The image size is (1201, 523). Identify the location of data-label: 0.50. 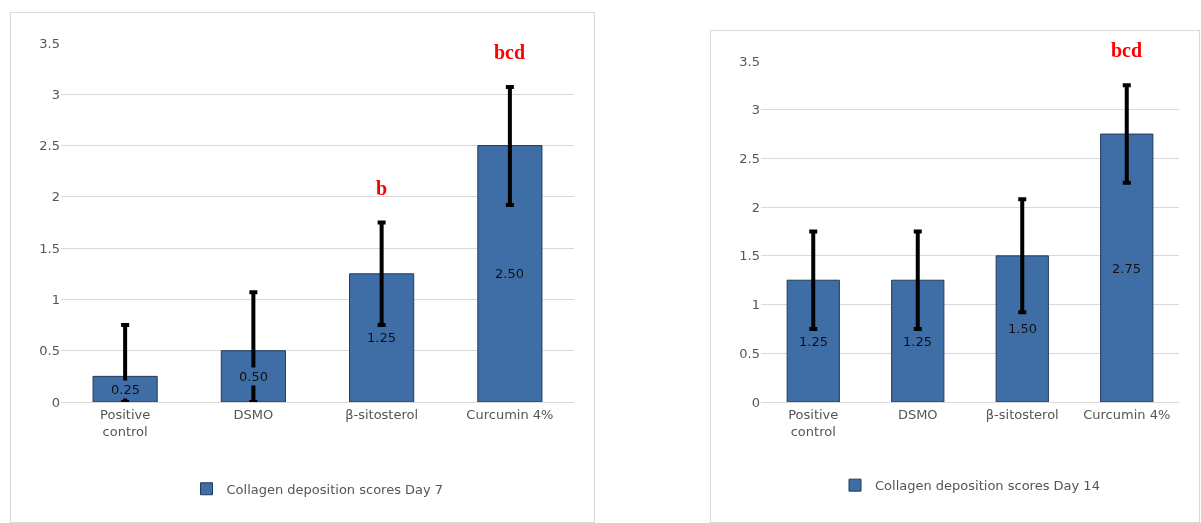
(253, 376).